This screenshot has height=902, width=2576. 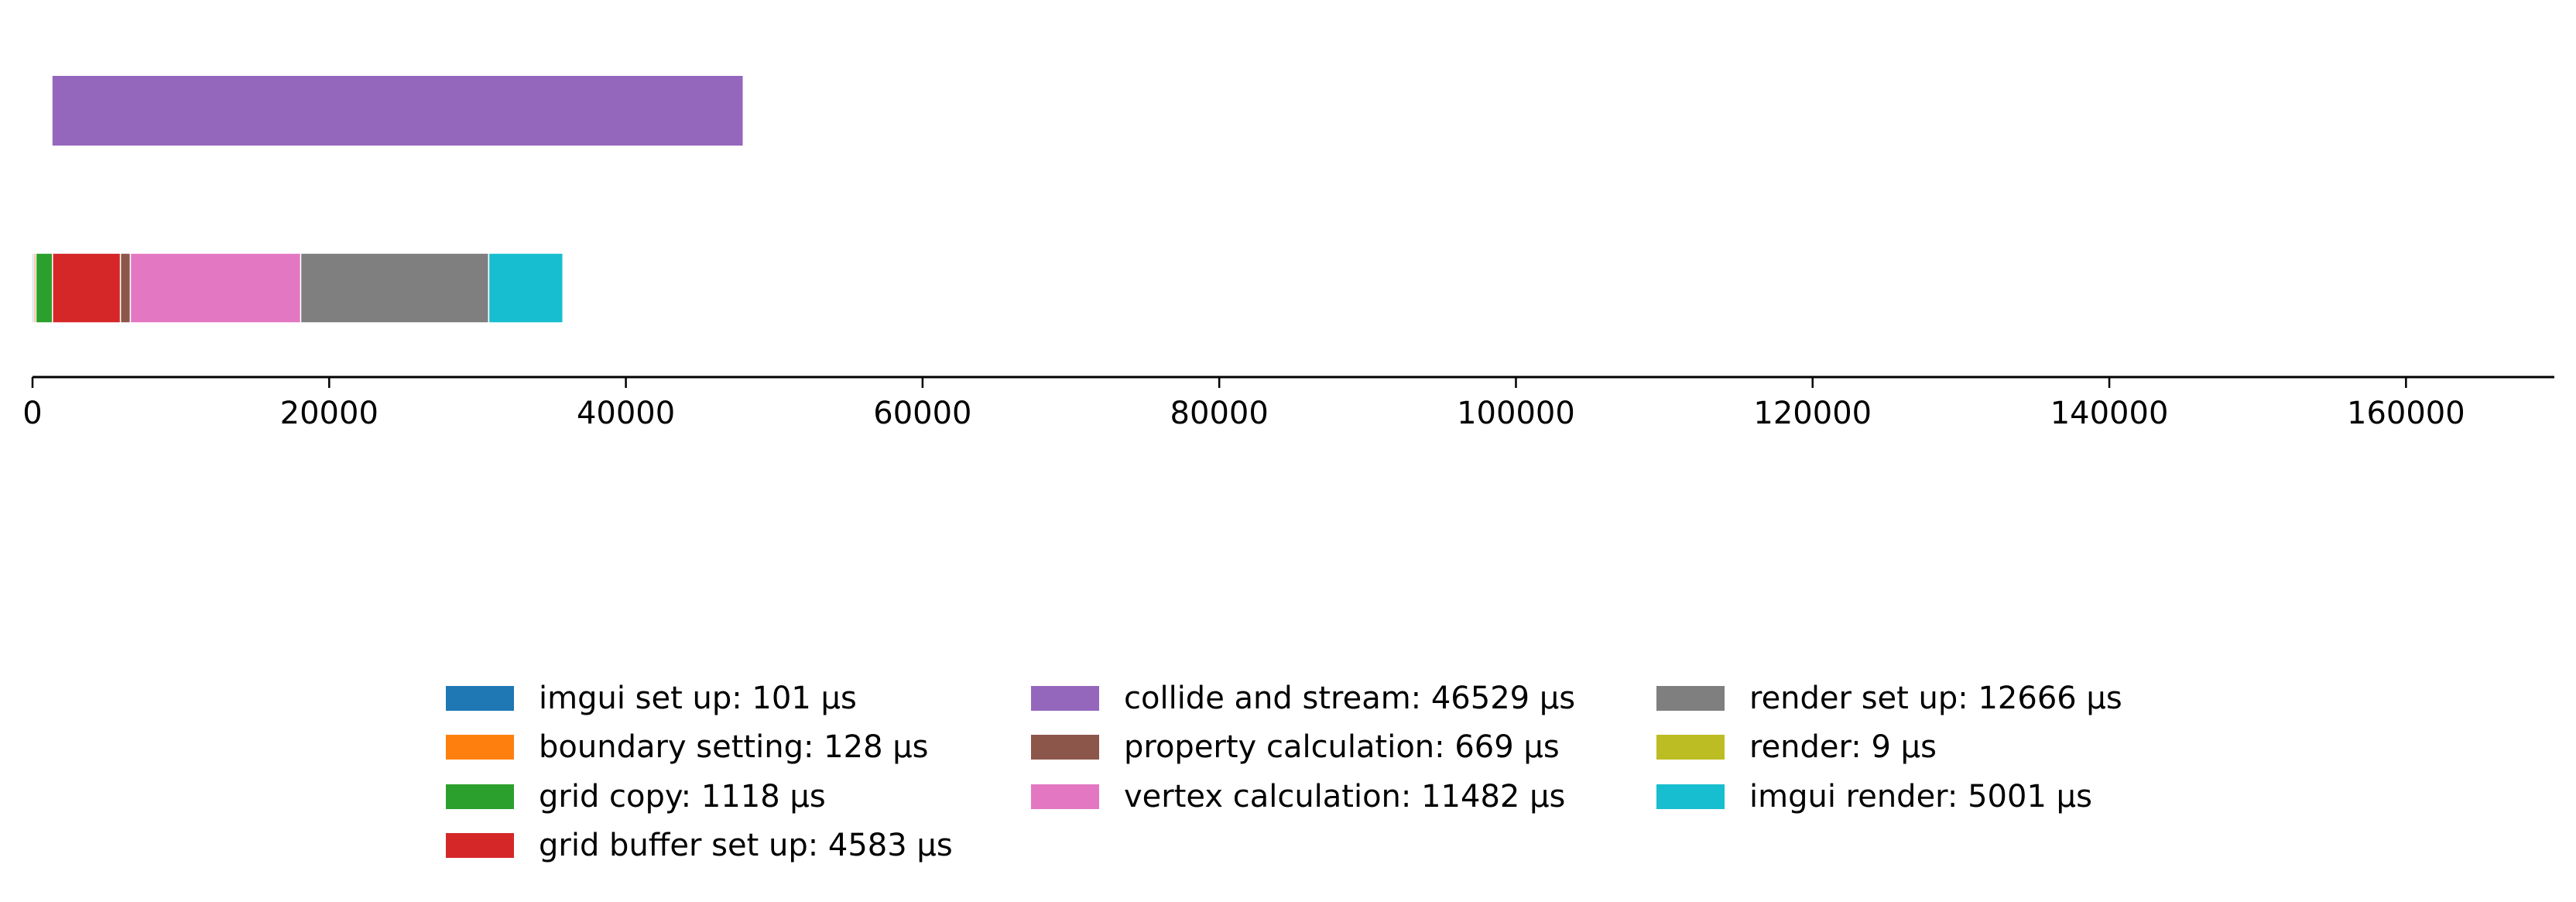 What do you see at coordinates (32, 413) in the screenshot?
I see `x-tick-label: 0` at bounding box center [32, 413].